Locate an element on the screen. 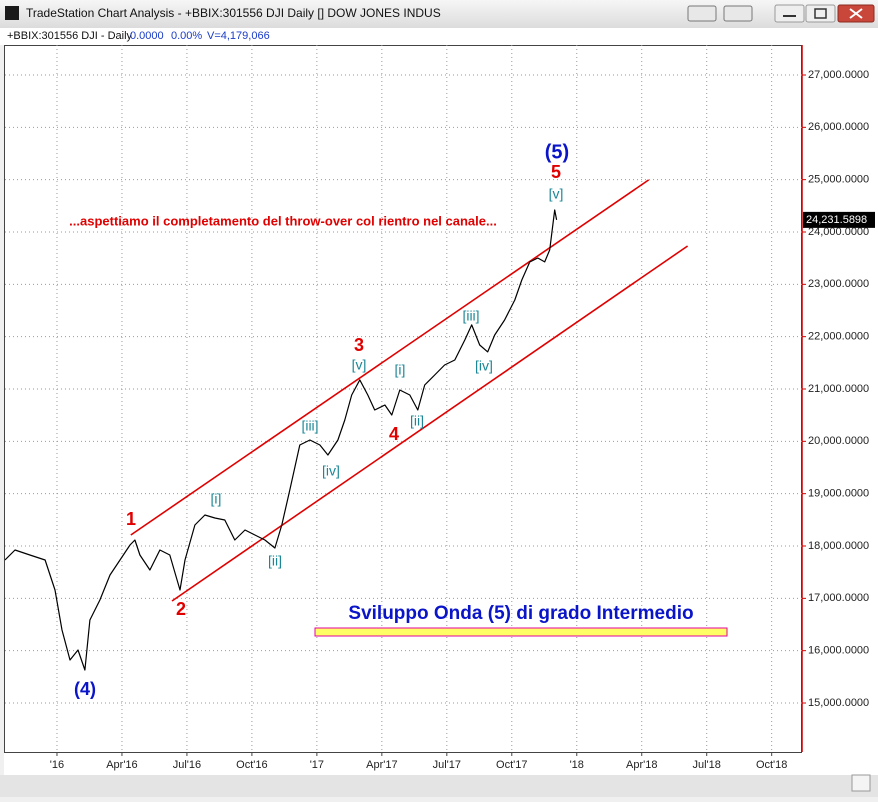 This screenshot has height=802, width=878. symbol-label: +BBIX:301556 DJI - Daily is located at coordinates (70, 36).